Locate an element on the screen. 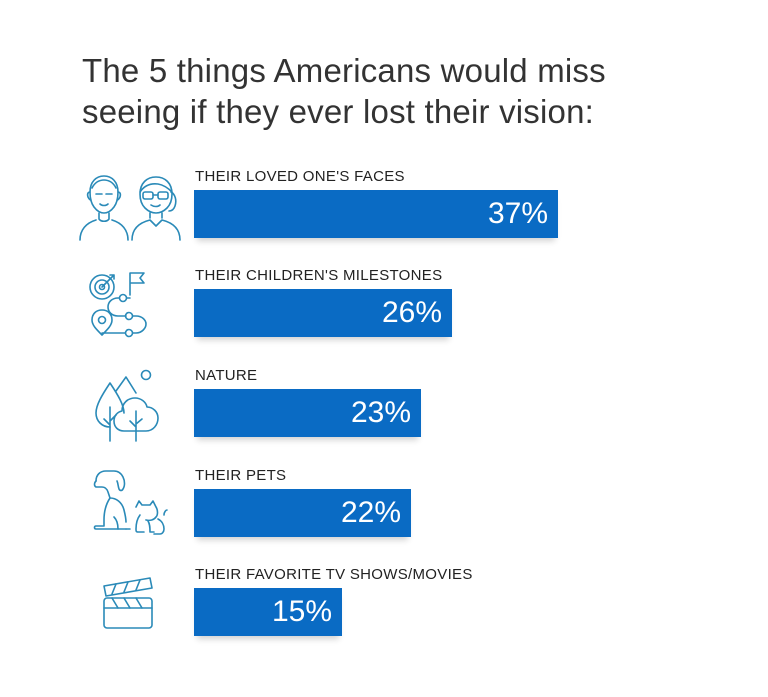 This screenshot has width=768, height=697. trees-icon is located at coordinates (127, 405).